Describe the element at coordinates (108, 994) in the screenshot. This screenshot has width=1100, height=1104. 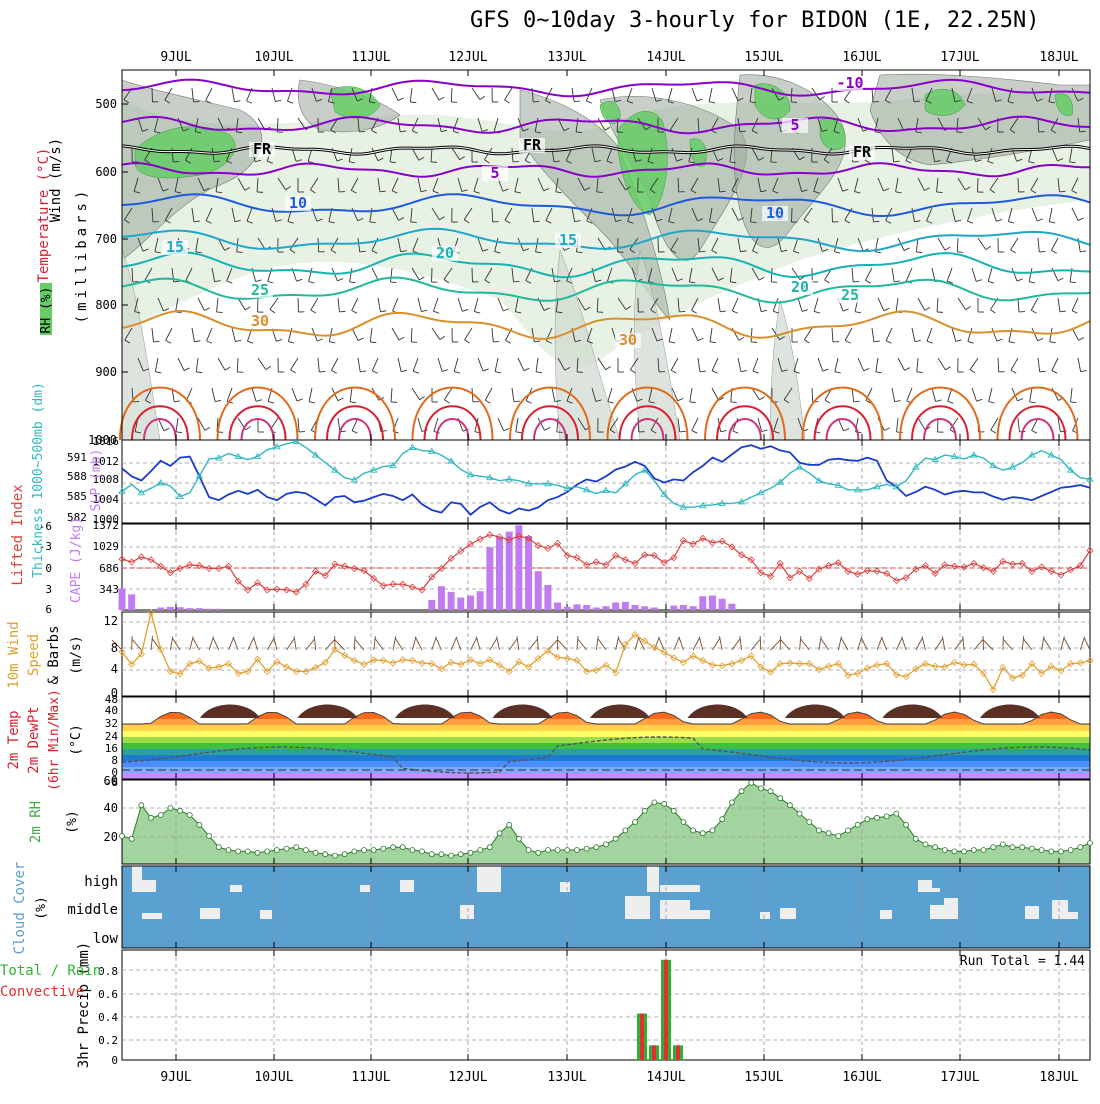
I see `precip-tick: 0.6` at that location.